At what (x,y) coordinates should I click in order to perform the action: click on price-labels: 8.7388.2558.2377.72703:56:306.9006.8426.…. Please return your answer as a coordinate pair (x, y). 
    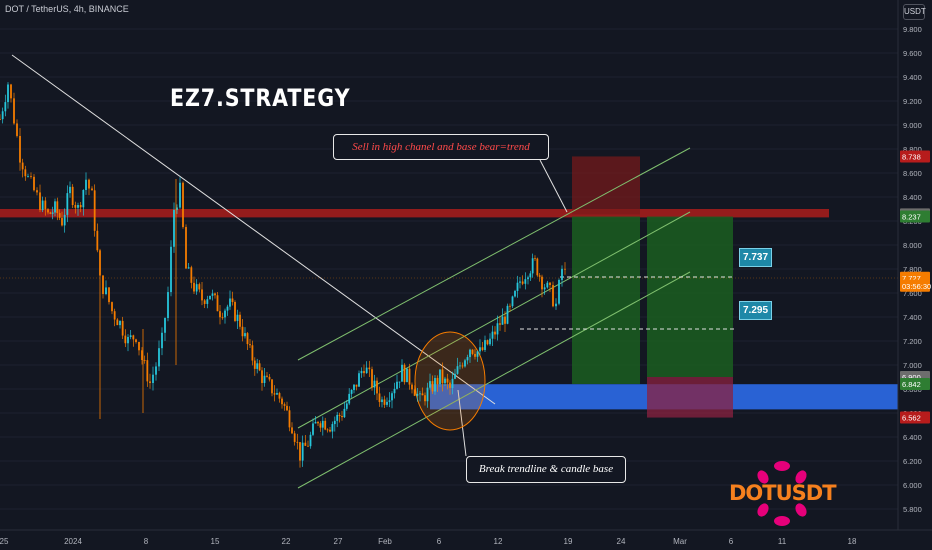
    Looking at the image, I should click on (915, 287).